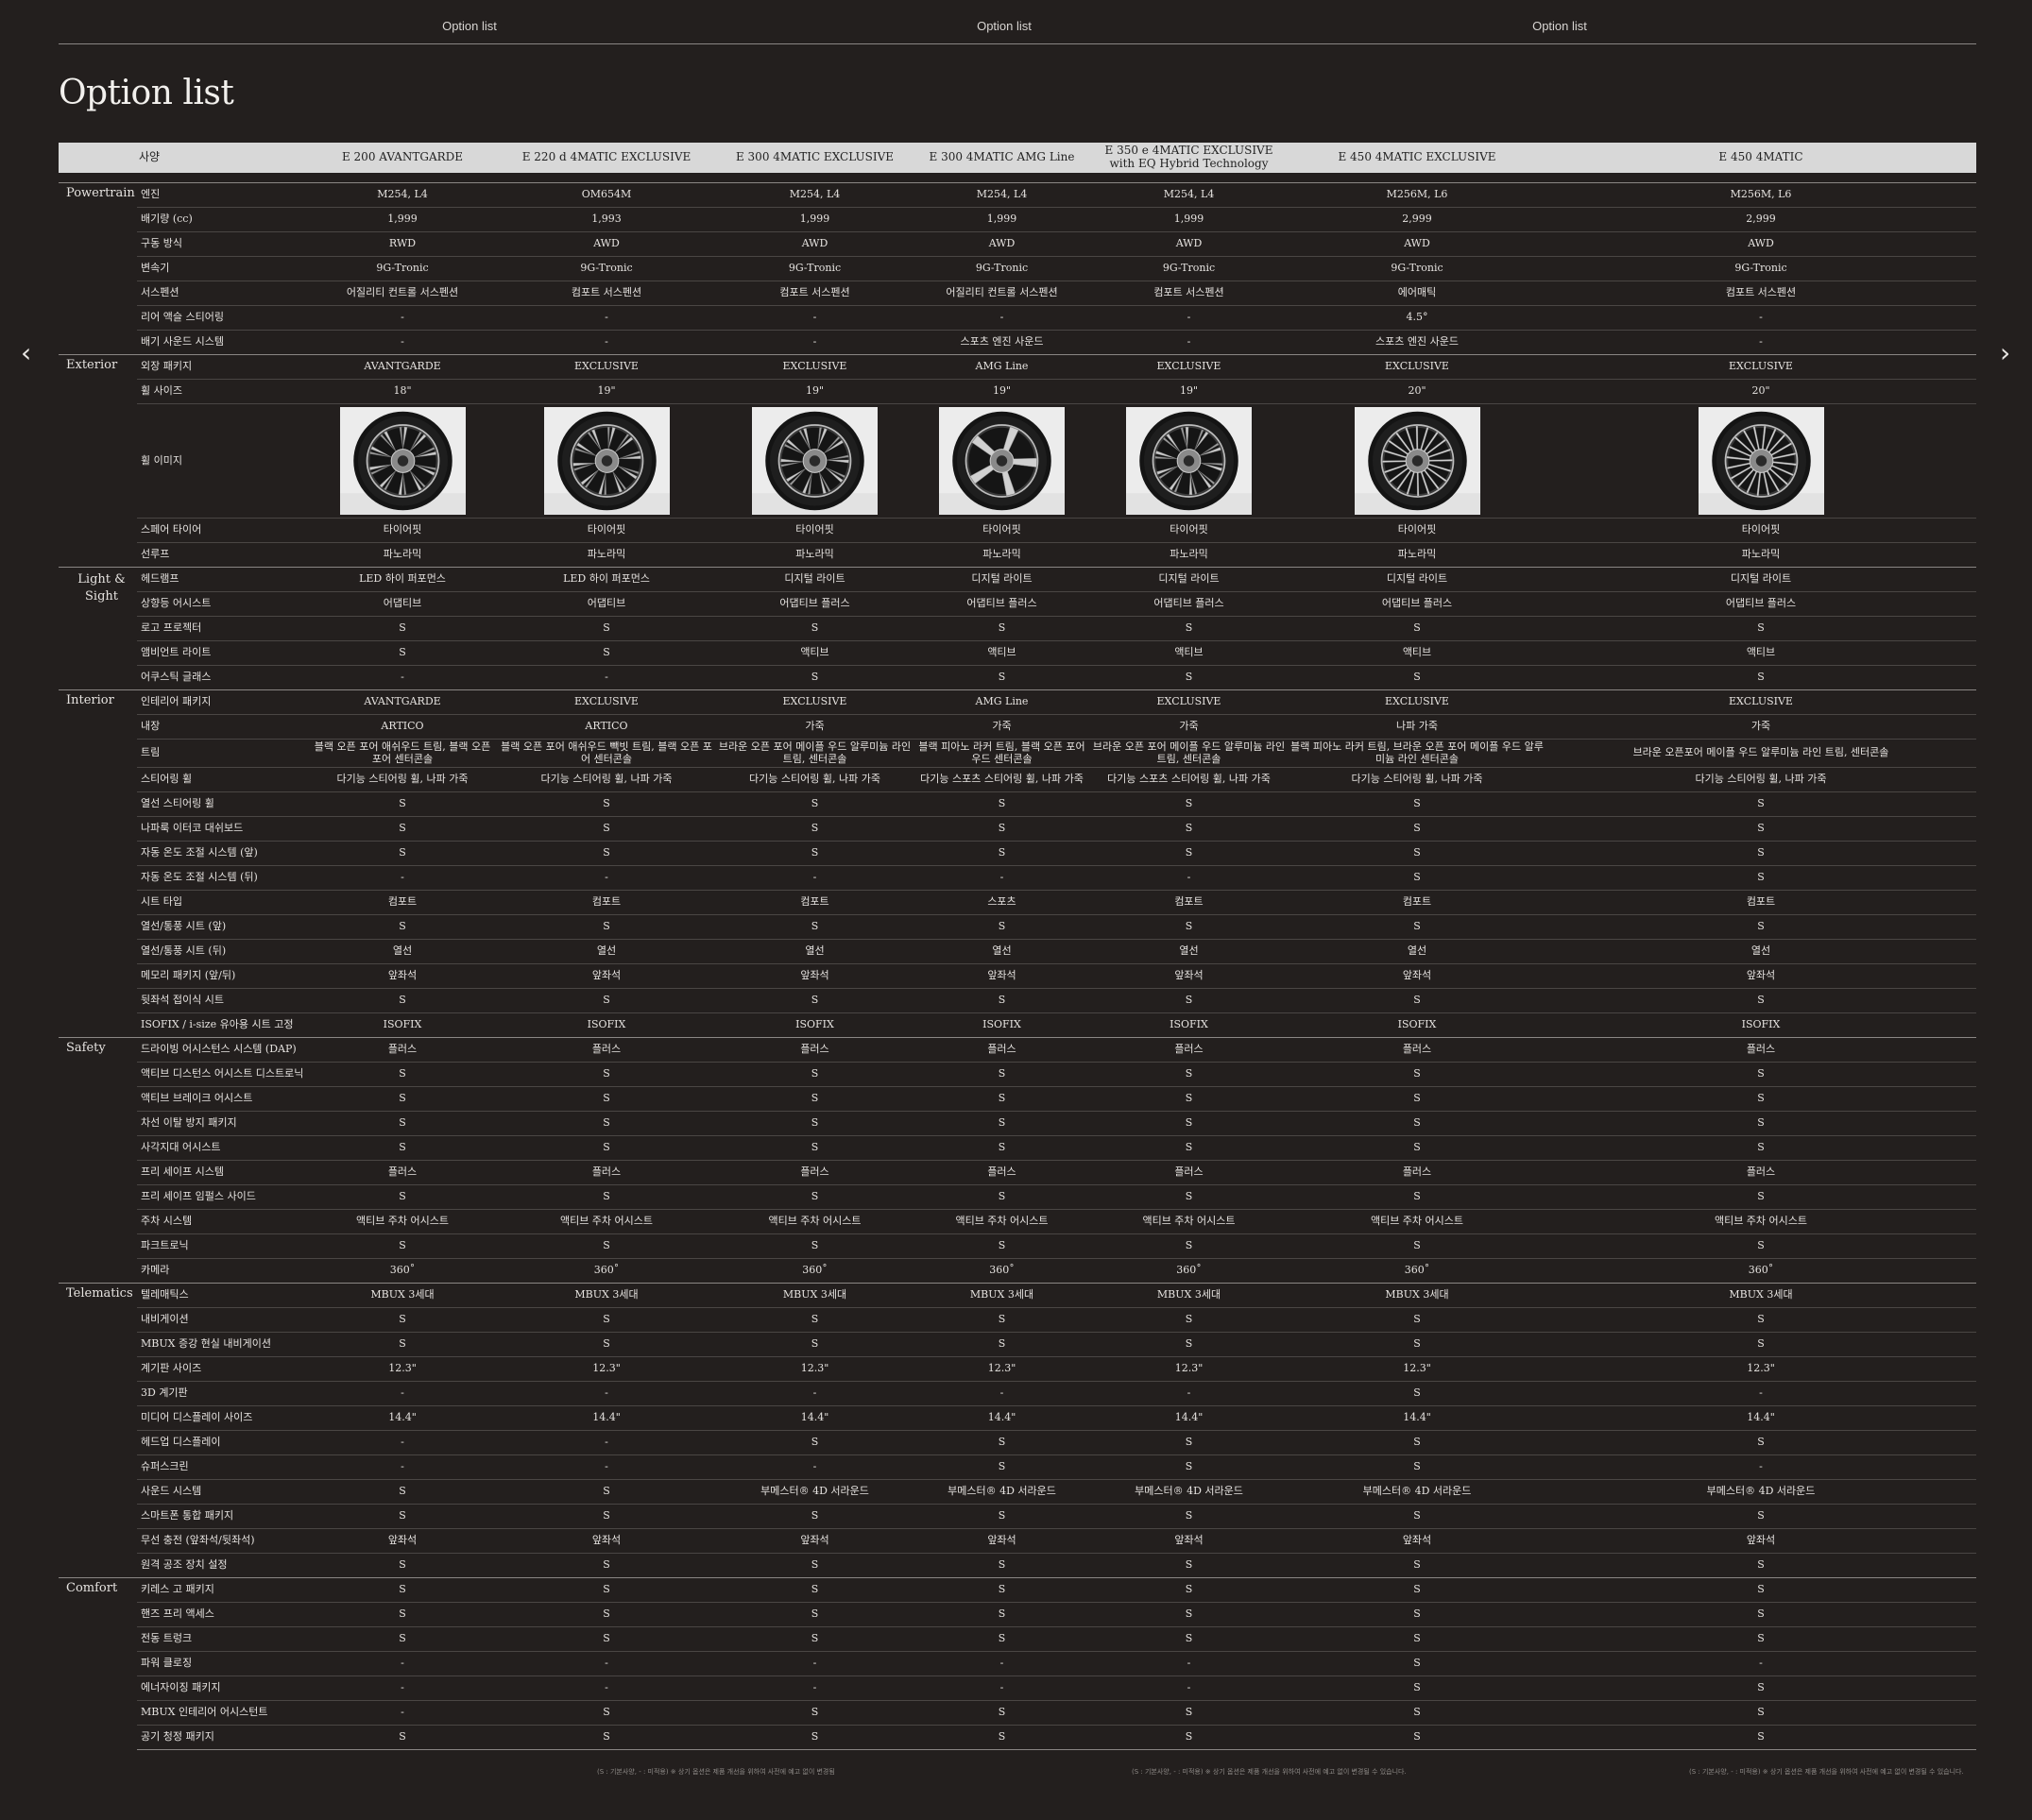  Describe the element at coordinates (222, 219) in the screenshot. I see `spec-label: 배기량 (cc)` at that location.